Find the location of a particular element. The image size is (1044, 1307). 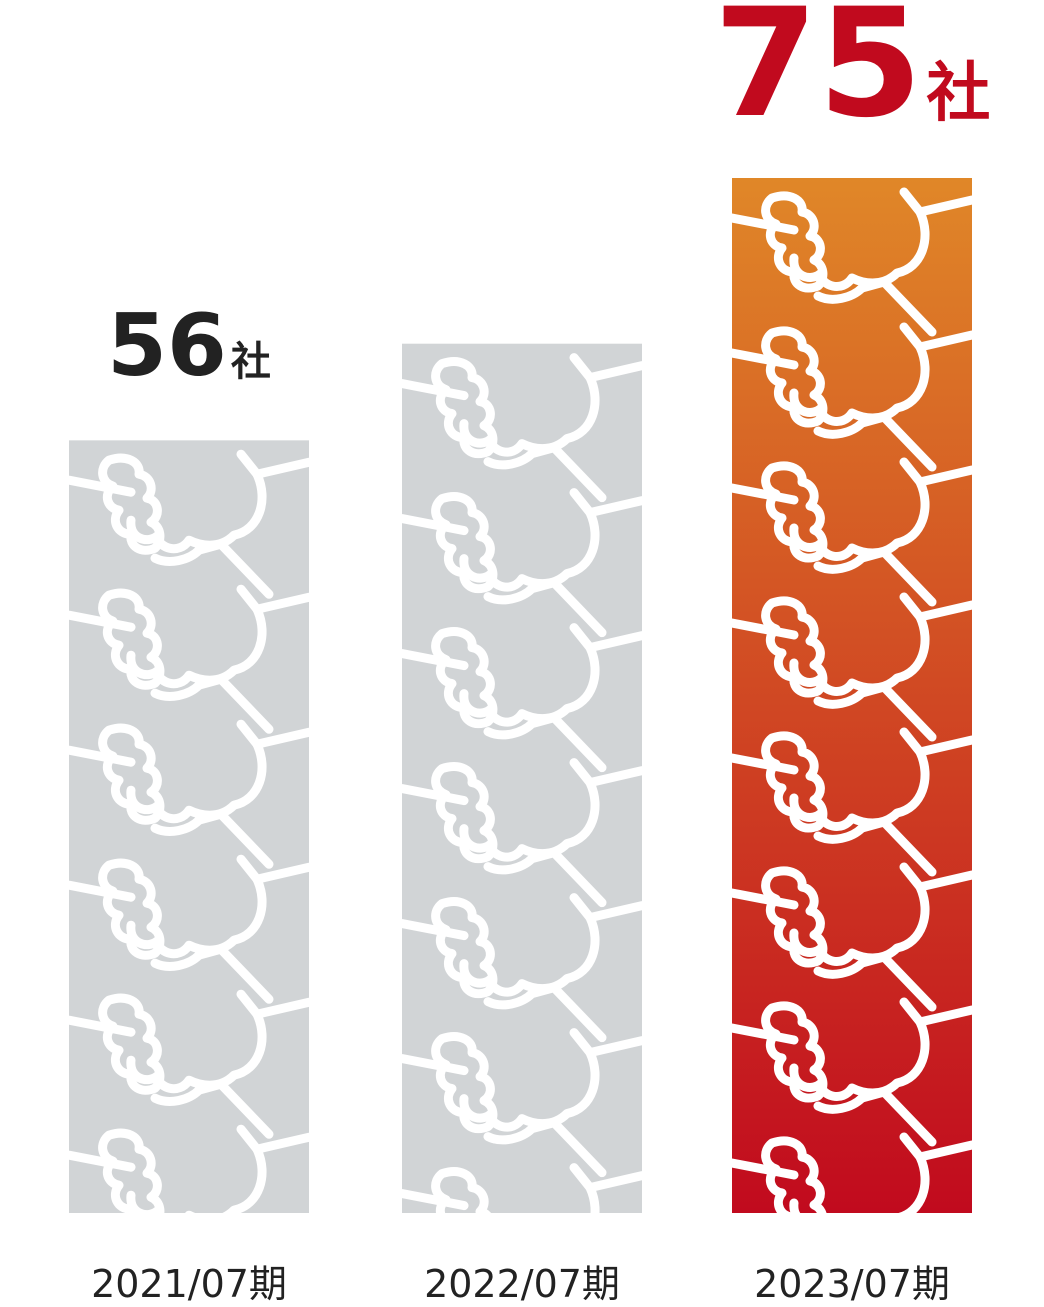

category-label-3: 2023/07期 is located at coordinates (852, 1284).